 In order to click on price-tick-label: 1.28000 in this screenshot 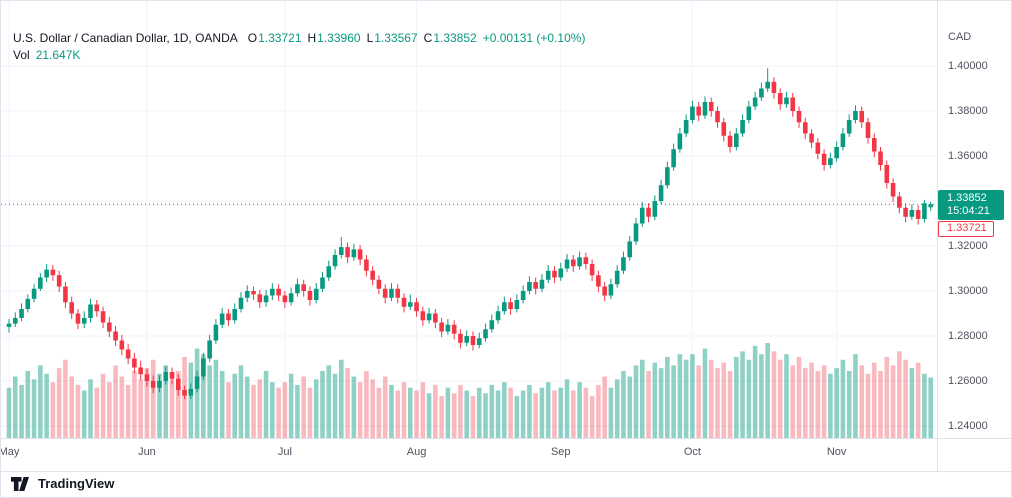, I will do `click(968, 336)`.